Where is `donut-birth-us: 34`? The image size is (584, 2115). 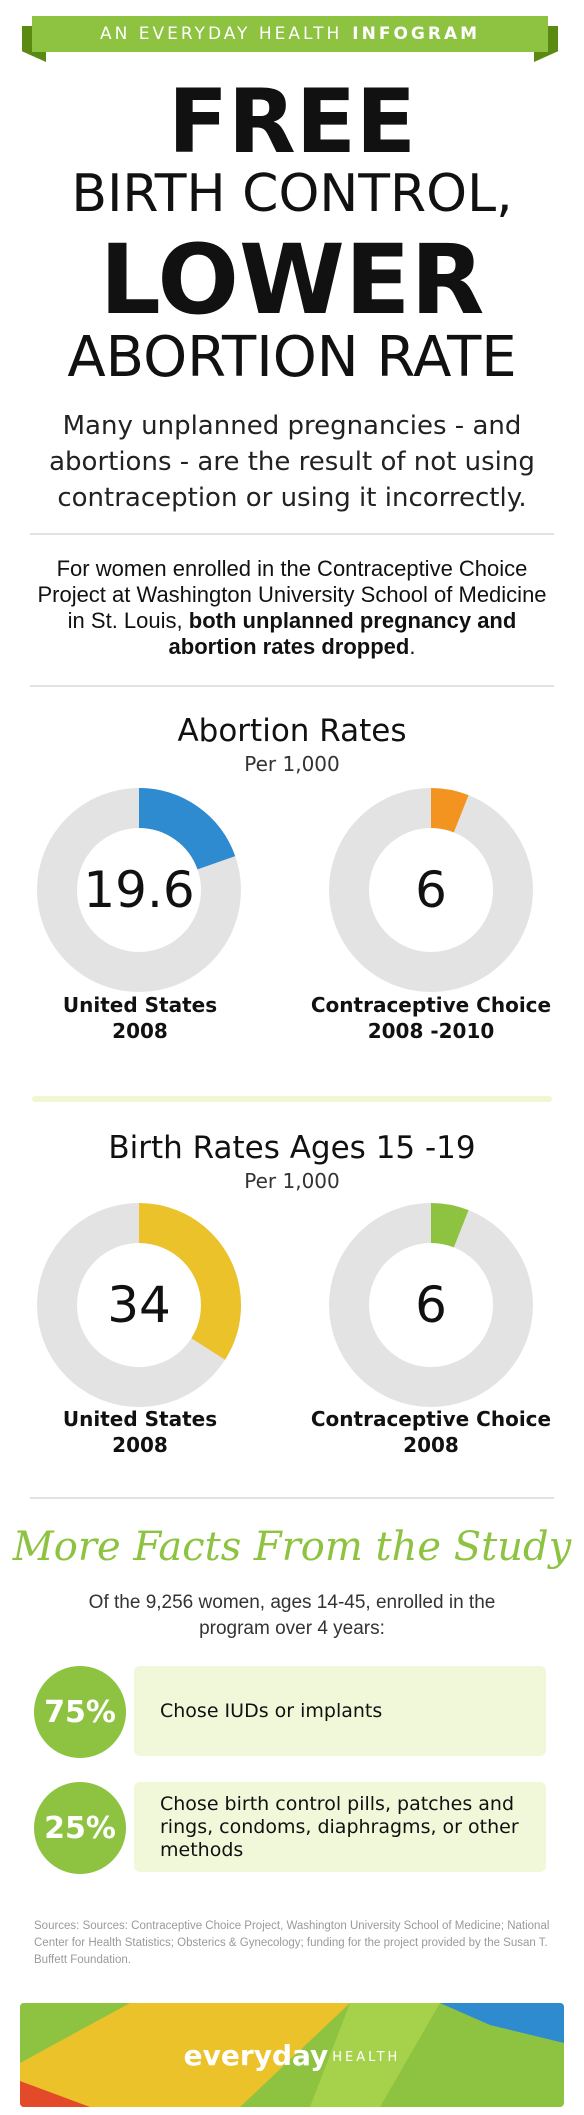 donut-birth-us: 34 is located at coordinates (139, 1305).